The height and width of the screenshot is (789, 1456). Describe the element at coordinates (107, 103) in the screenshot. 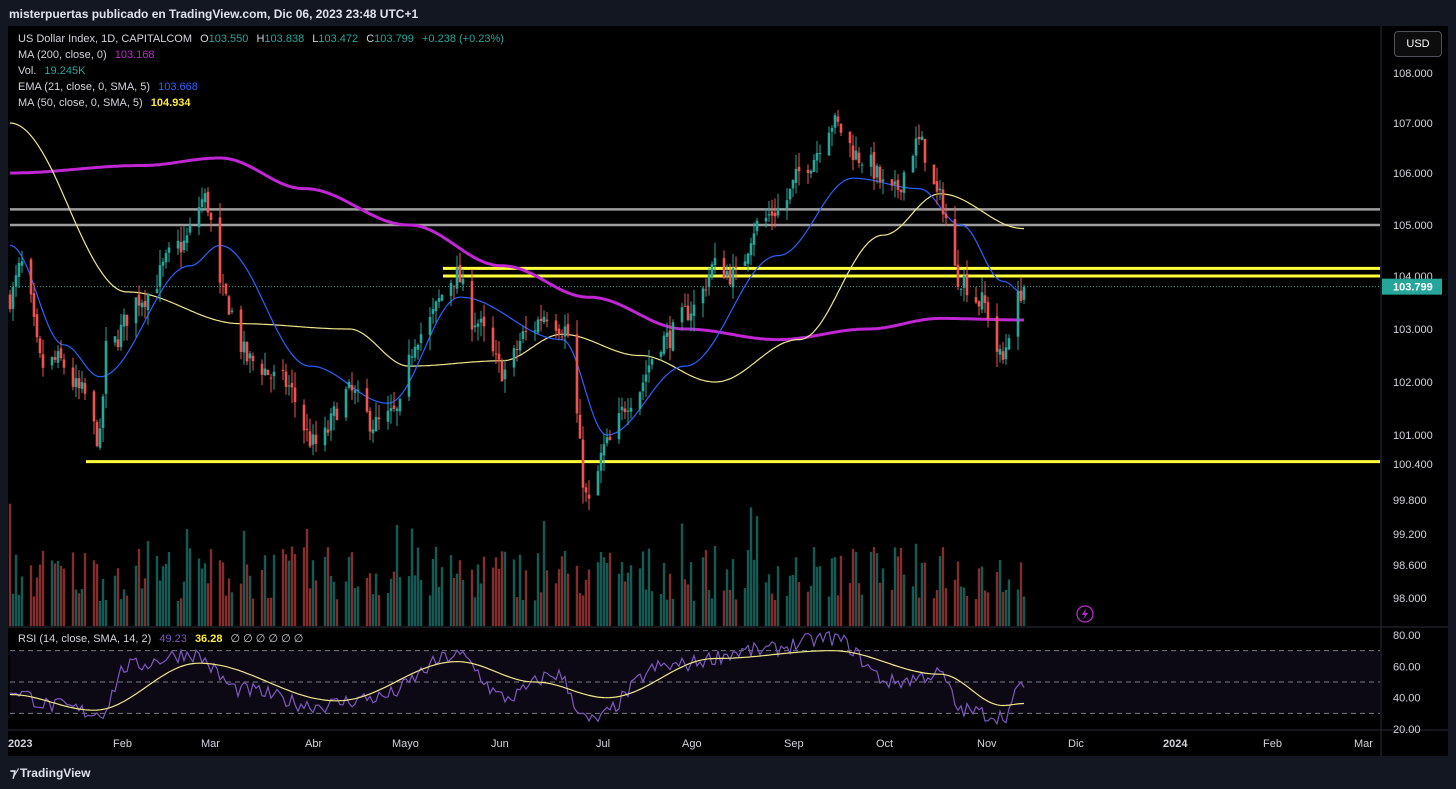

I see `legend-ma50-row: MA (50, close, 0, SMA, 5) 104.934` at that location.